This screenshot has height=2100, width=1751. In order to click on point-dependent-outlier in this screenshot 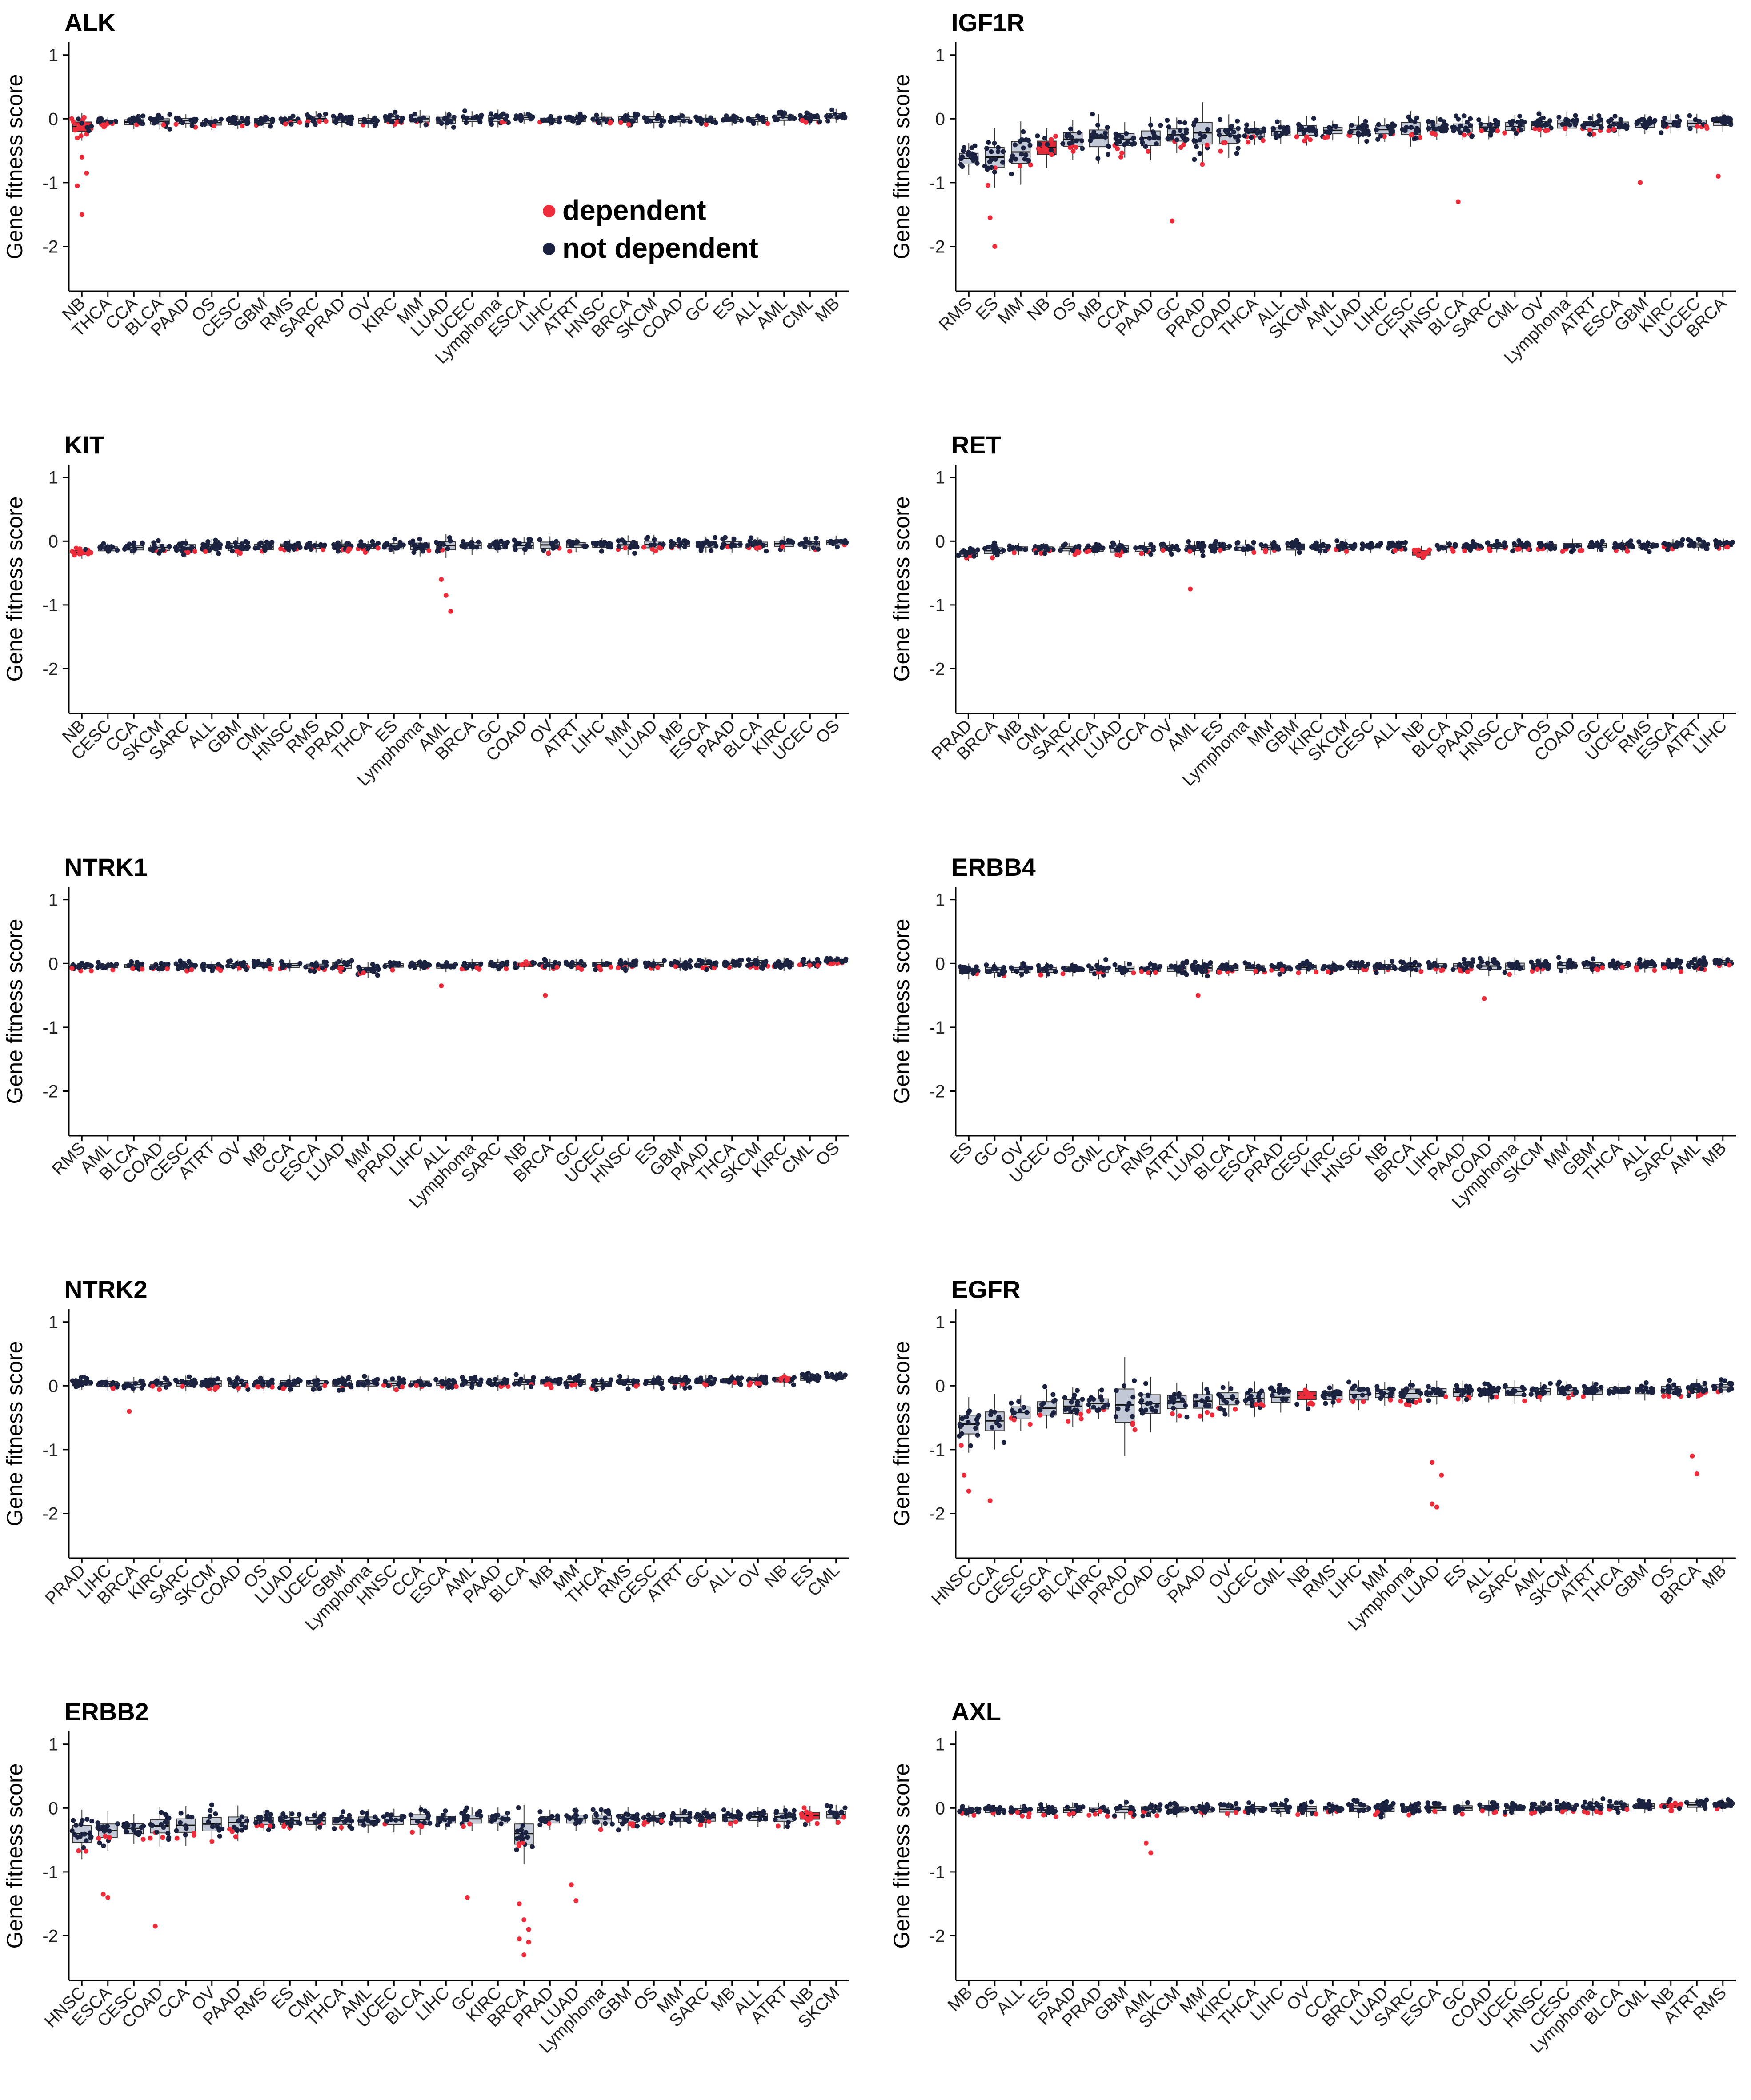, I will do `click(1458, 202)`.